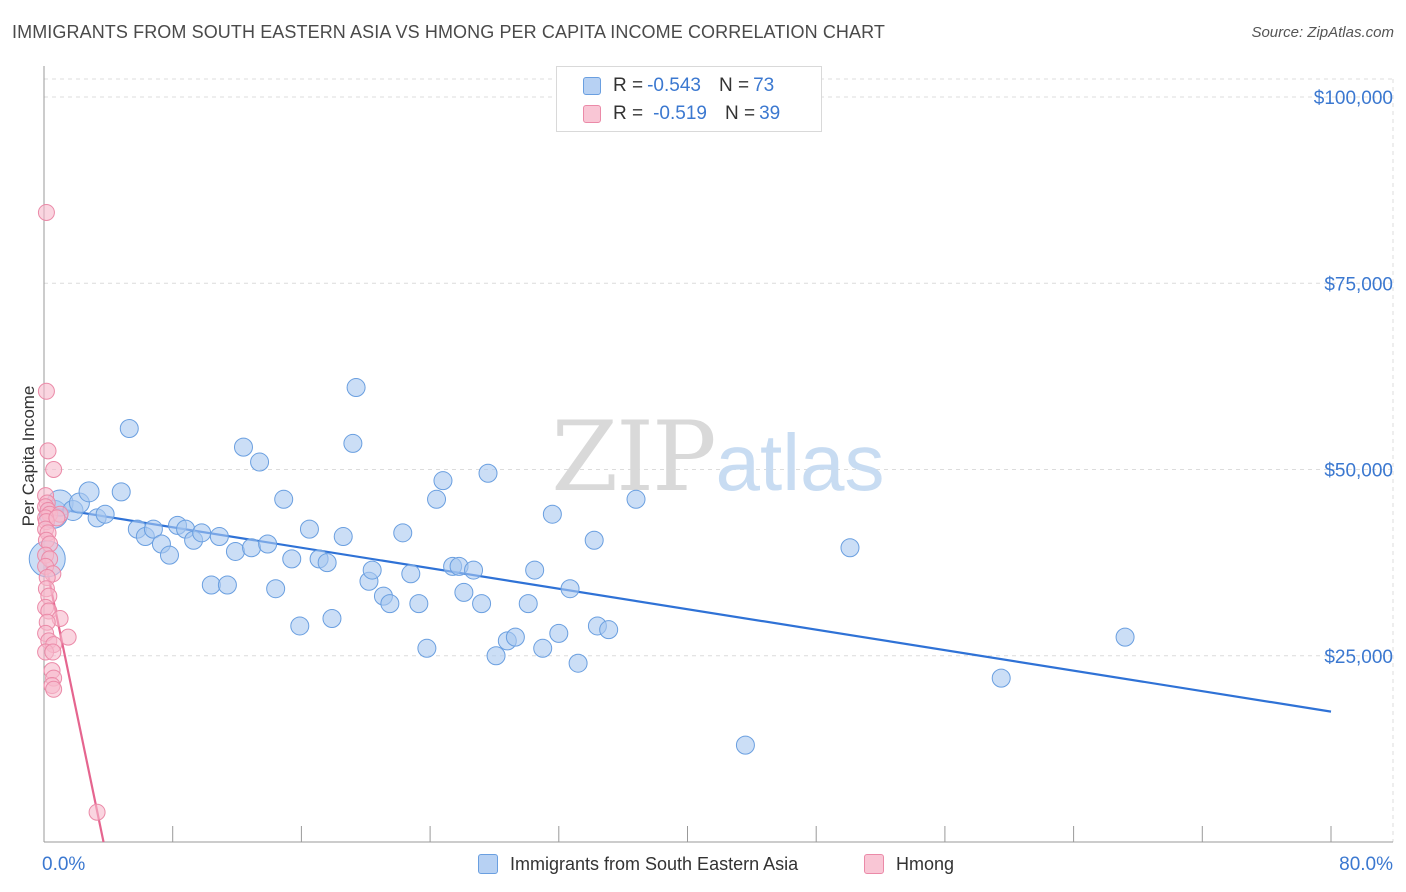 The width and height of the screenshot is (1406, 892). What do you see at coordinates (689, 99) in the screenshot?
I see `stats-legend: R = -0.543 N = 73 R = -0.519 N = 39` at bounding box center [689, 99].